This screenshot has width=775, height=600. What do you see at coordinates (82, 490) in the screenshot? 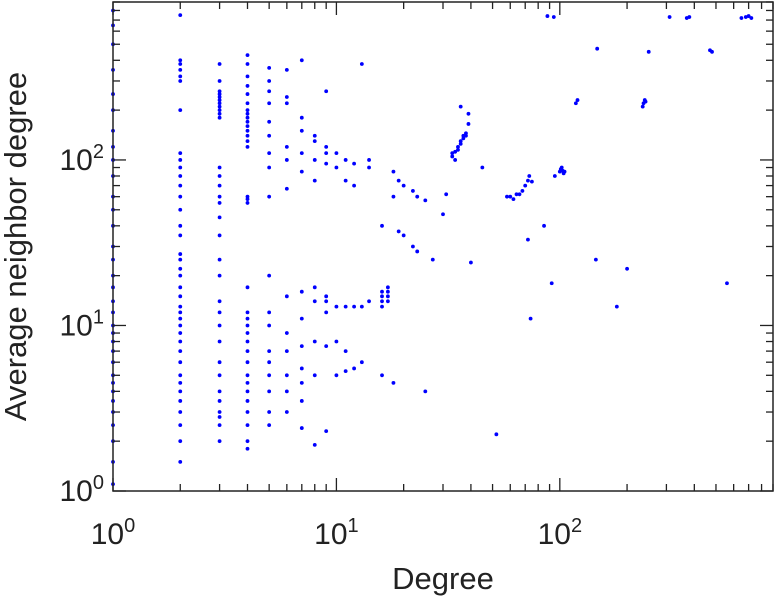
I see `y-tick-label: 10⁰` at bounding box center [82, 490].